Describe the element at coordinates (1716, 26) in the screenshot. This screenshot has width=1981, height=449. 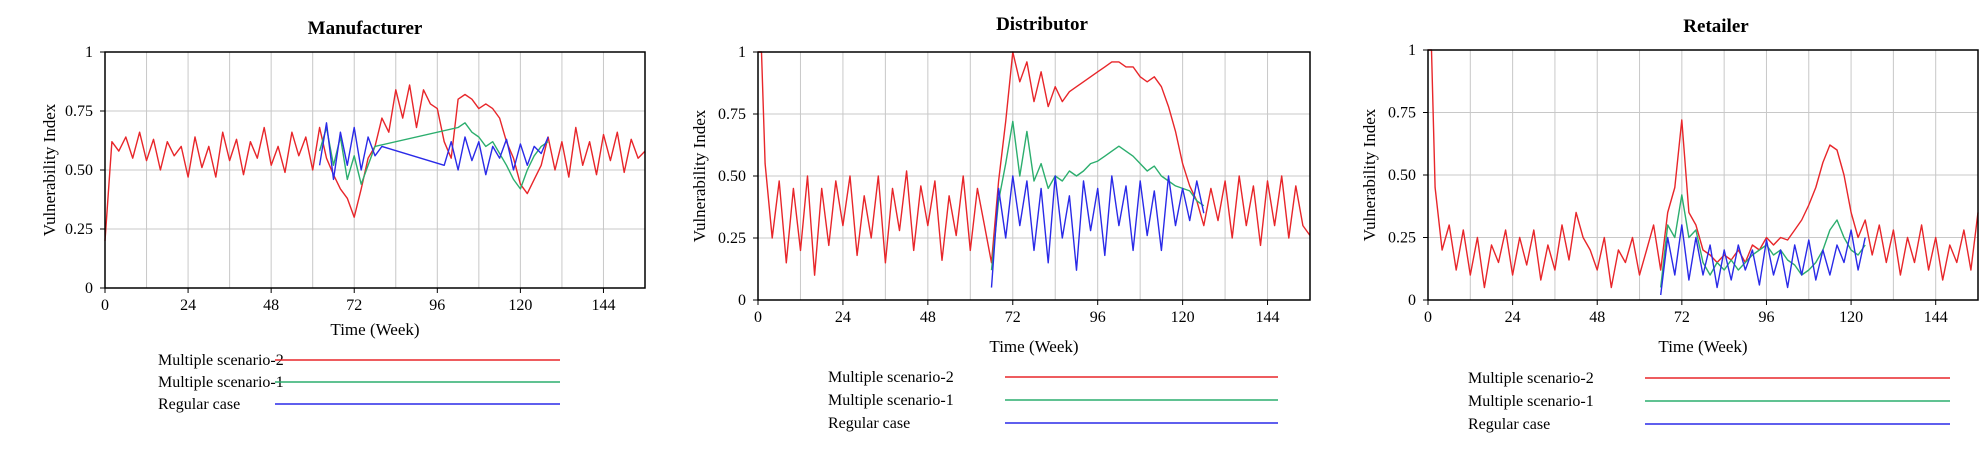
I see `chart-title: Retailer` at that location.